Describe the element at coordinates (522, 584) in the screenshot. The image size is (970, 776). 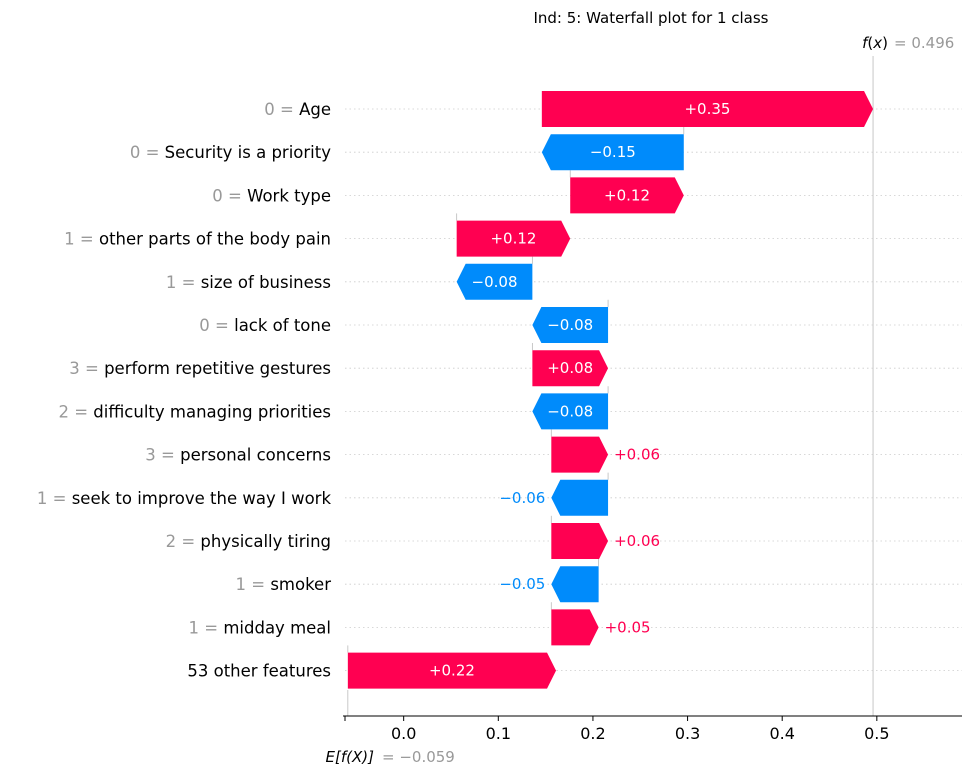
I see `bar-value-label: −0.05` at that location.